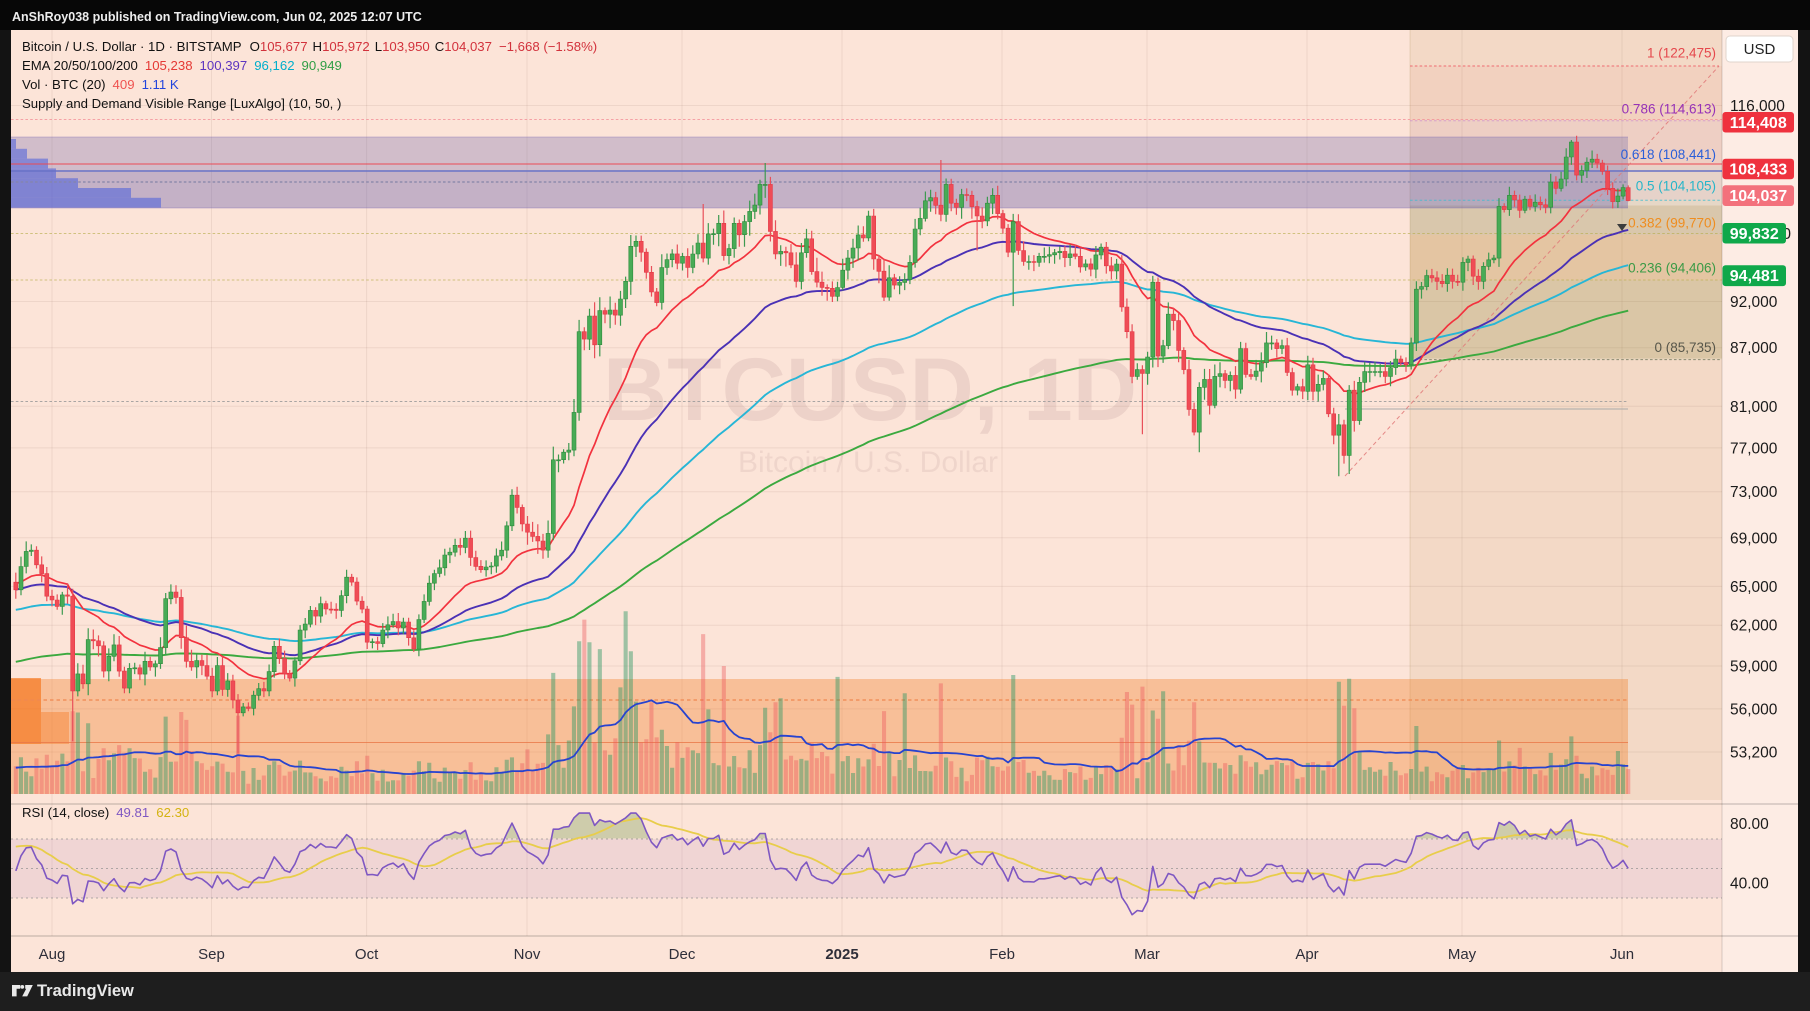 The image size is (1810, 1011). Describe the element at coordinates (367, 954) in the screenshot. I see `svg-text: Oct` at that location.